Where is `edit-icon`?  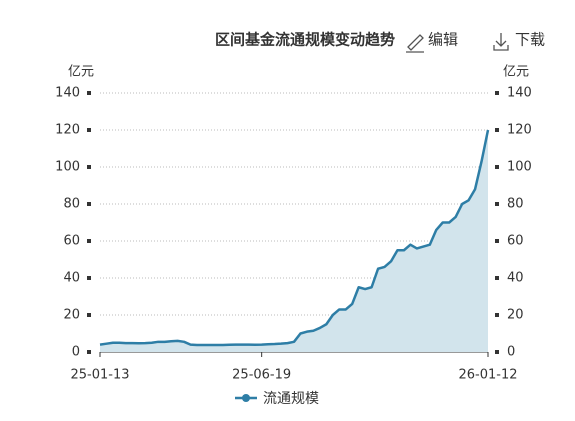
edit-icon is located at coordinates (415, 43).